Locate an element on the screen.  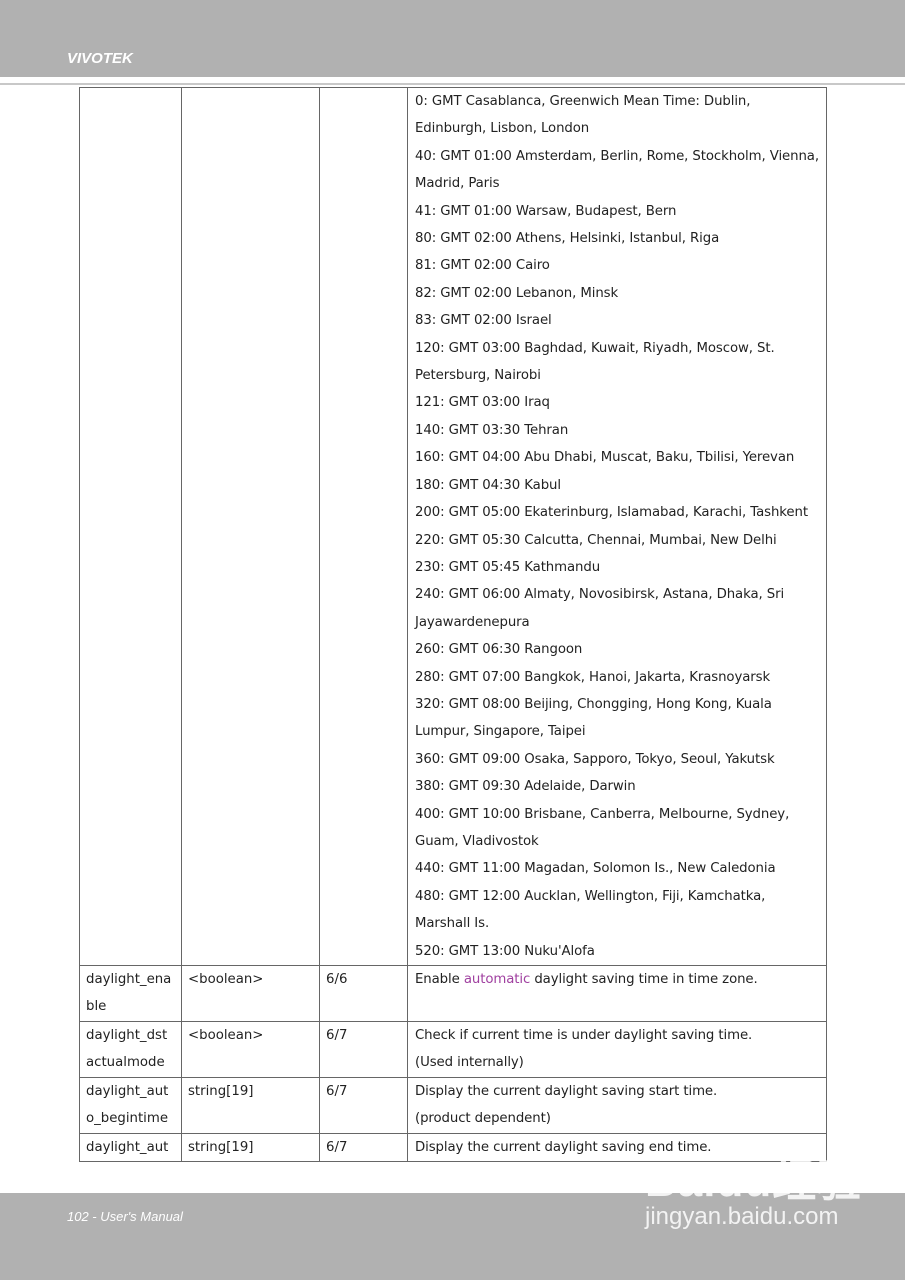
timezone-entry: 83: GMT 02:00 Israel is located at coordinates (483, 321).